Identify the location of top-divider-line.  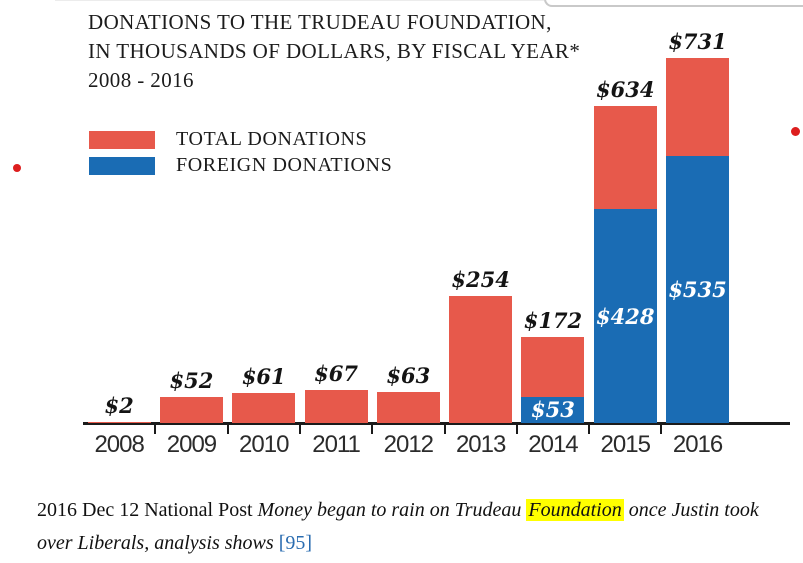
(299, 0).